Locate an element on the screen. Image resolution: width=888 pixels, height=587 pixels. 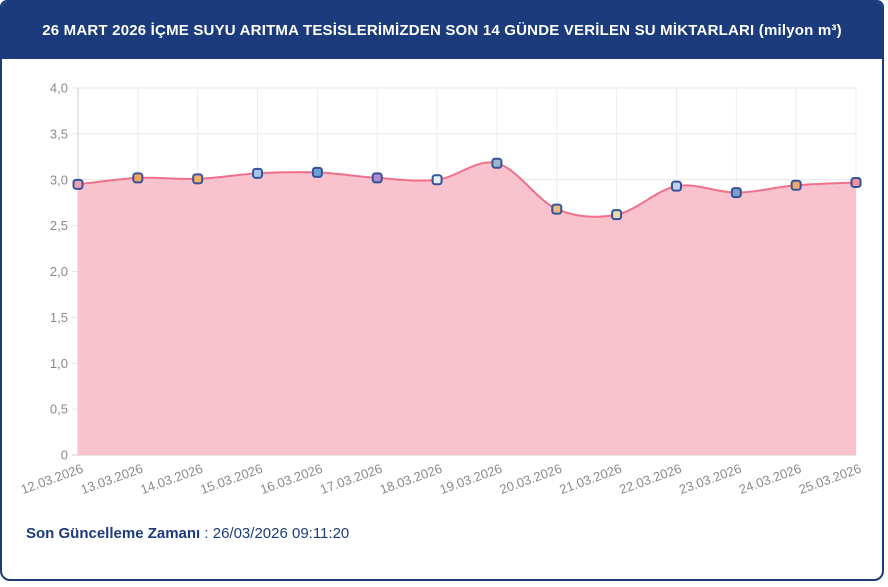
y-axis-label: 3,5 is located at coordinates (59, 133).